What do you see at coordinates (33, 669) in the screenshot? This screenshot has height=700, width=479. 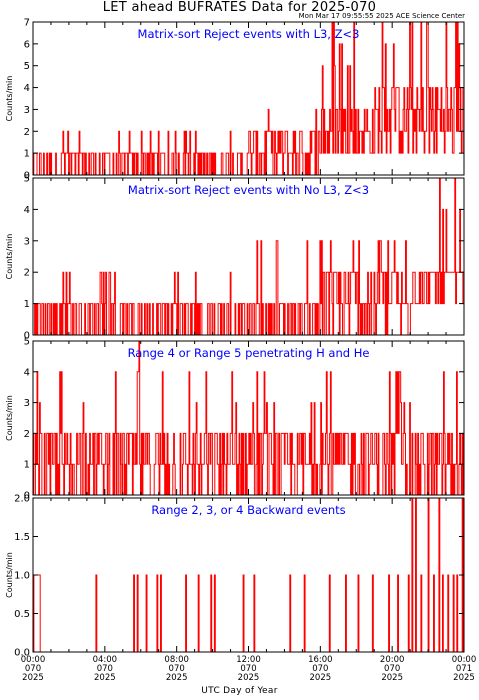 I see `x-tick-label-0-1: 070` at bounding box center [33, 669].